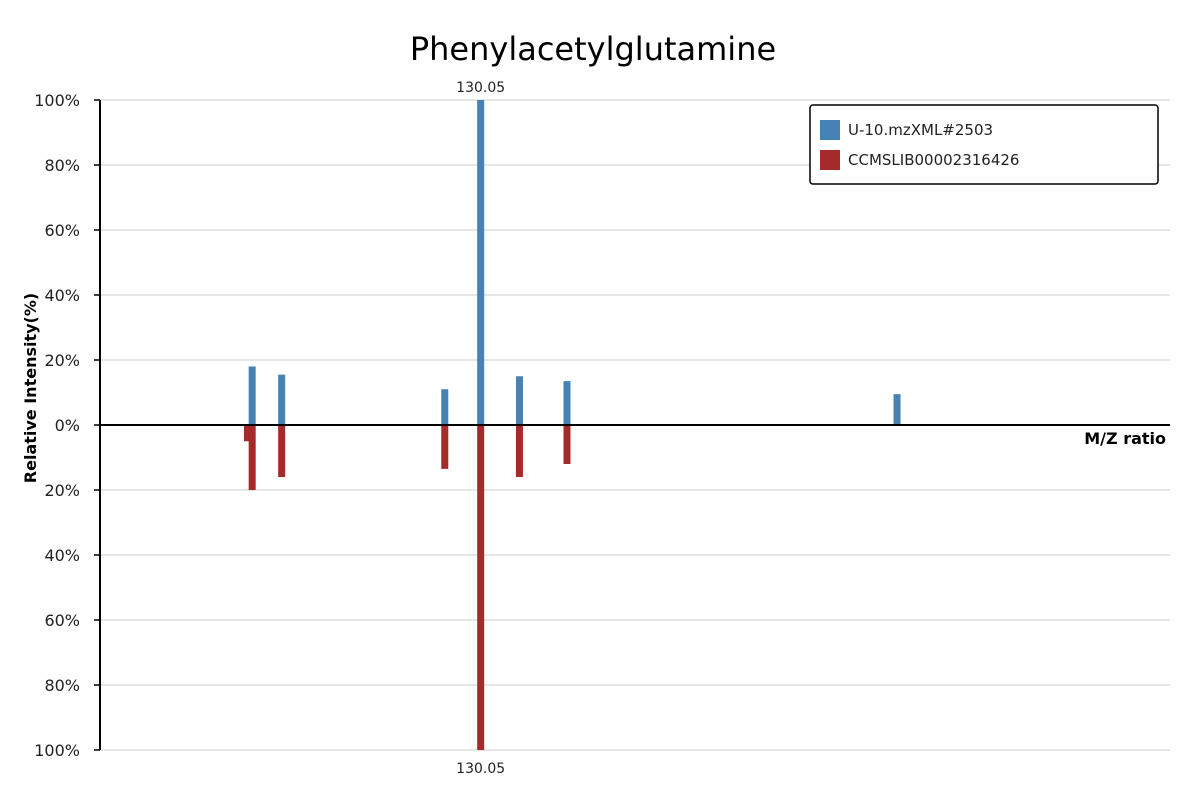  Describe the element at coordinates (933, 160) in the screenshot. I see `legend-label-library: CCMSLIB00002316426` at that location.